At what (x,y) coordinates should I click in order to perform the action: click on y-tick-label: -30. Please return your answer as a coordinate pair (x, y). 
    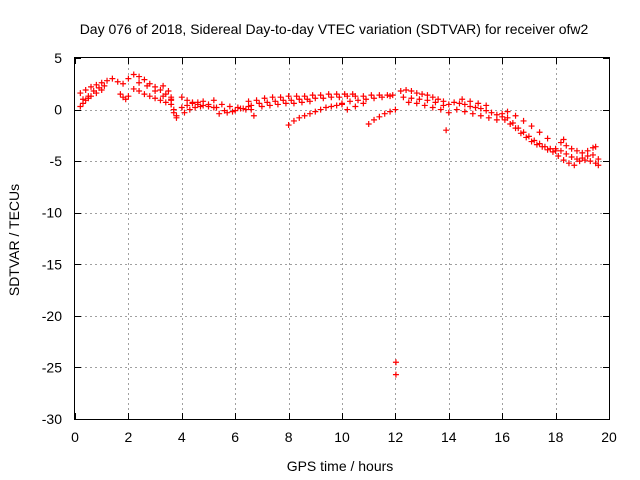
    Looking at the image, I should click on (52, 419).